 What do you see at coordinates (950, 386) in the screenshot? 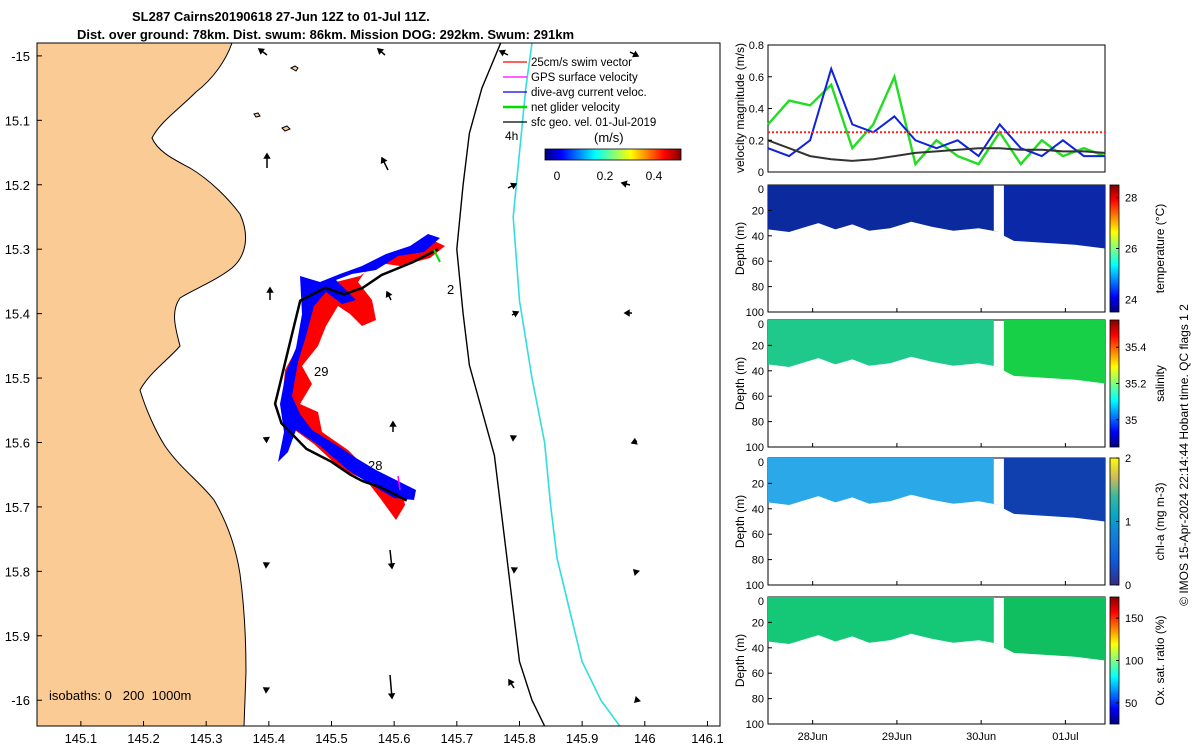
I see `section-panel-salinity: 20 40 60 80 100 0 Depth (m) 35 35.2 35.4 salinity` at bounding box center [950, 386].